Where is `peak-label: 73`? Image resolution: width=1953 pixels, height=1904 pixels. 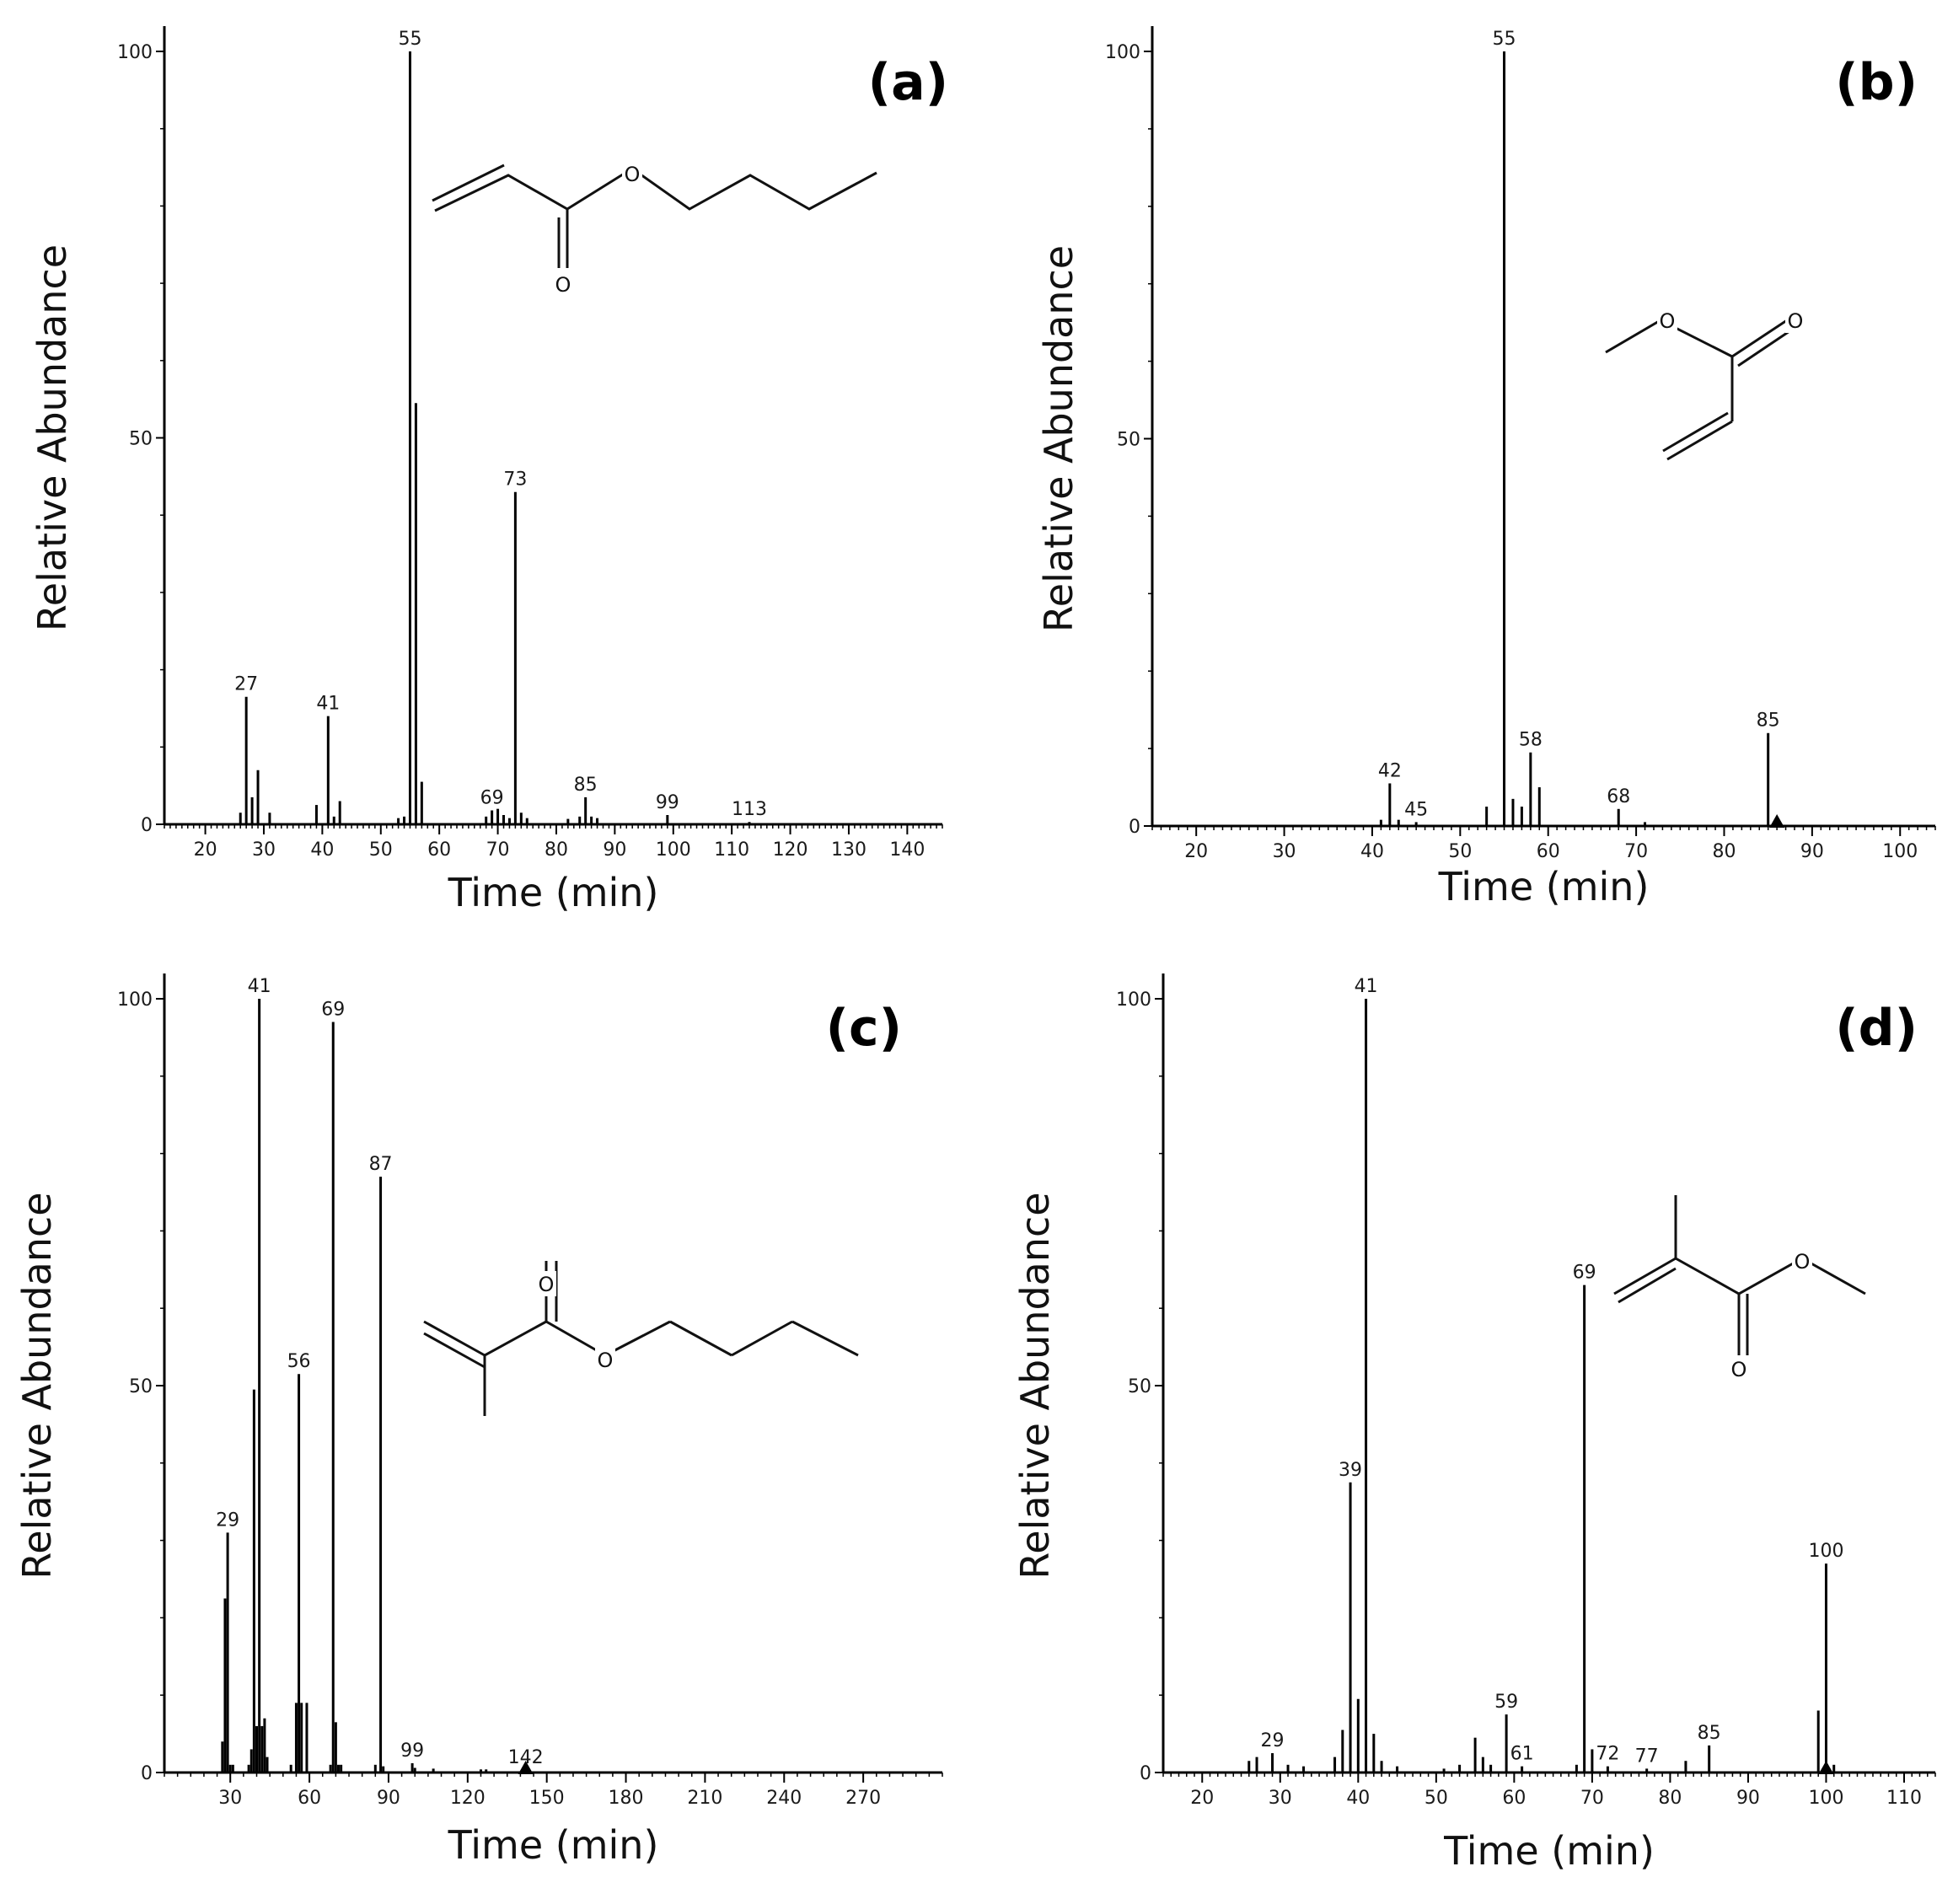
peak-label: 73 is located at coordinates (515, 480).